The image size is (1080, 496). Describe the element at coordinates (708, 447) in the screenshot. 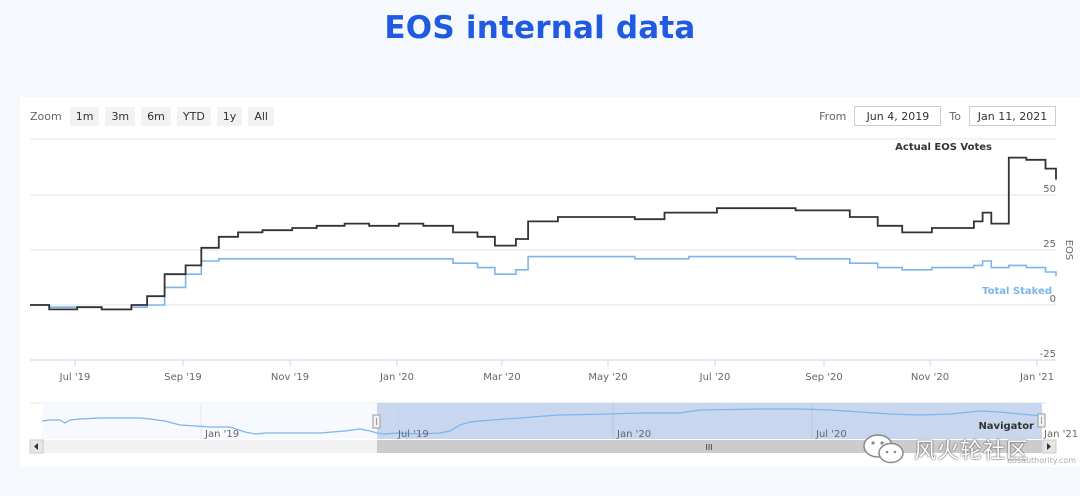

I see `scrollbar-grip: III` at that location.